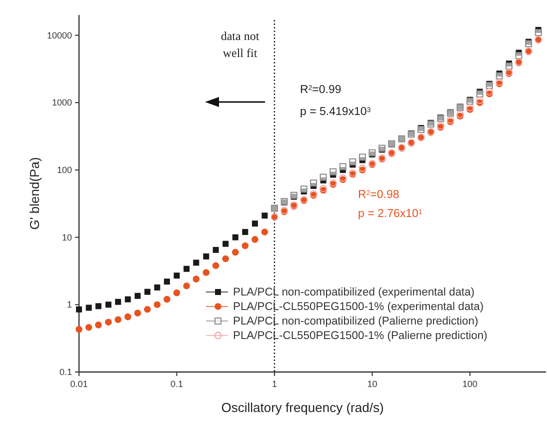 Image resolution: width=547 pixels, height=423 pixels. Describe the element at coordinates (321, 90) in the screenshot. I see `annotation: R$^{2}$=0.99` at that location.